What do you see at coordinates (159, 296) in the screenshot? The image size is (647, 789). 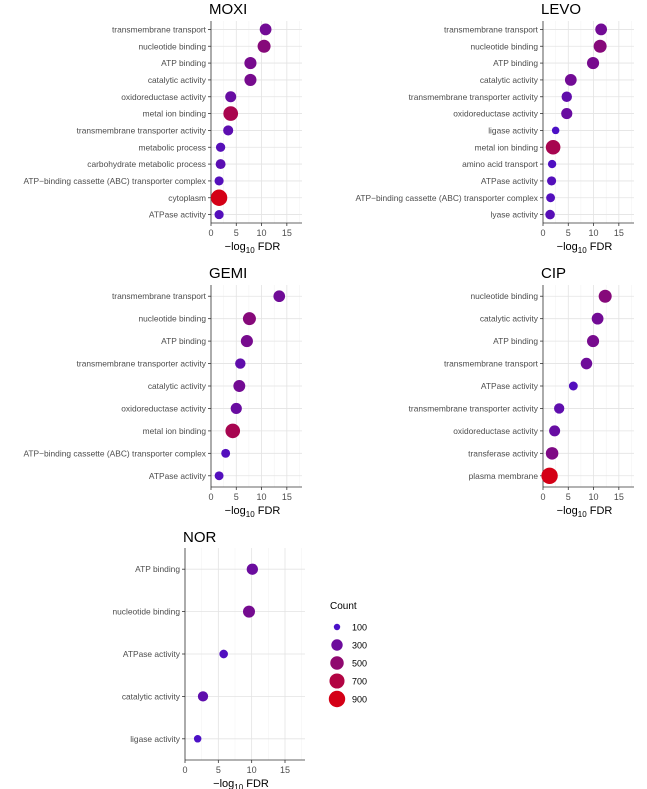 I see `category-label: transmembrane transport` at bounding box center [159, 296].